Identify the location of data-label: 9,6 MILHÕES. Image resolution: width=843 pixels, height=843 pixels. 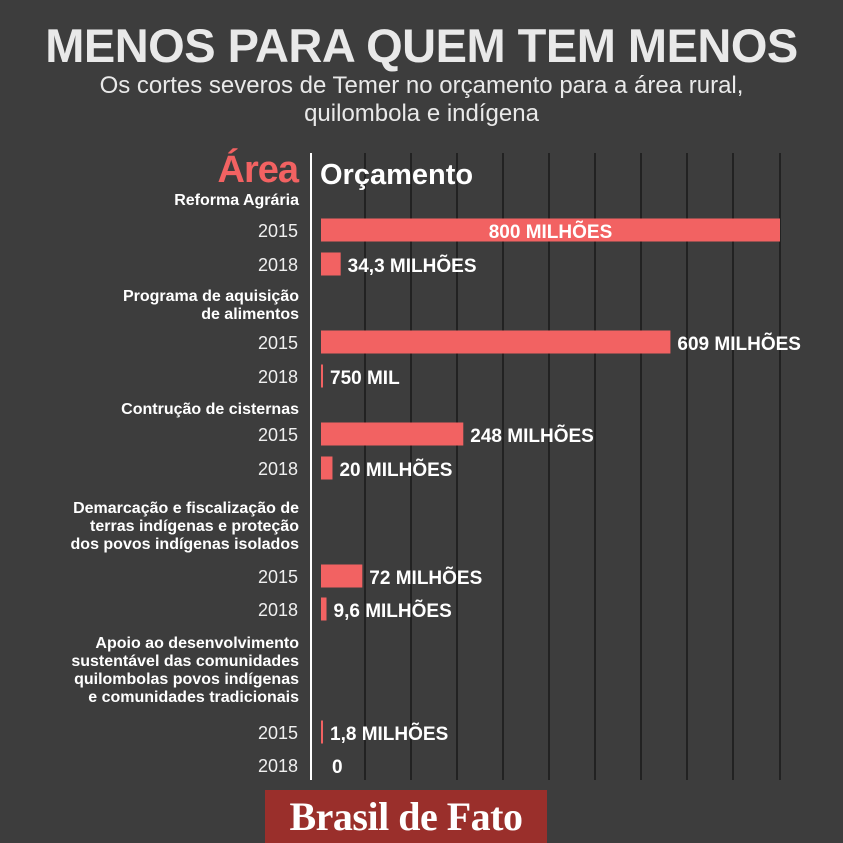
(393, 611).